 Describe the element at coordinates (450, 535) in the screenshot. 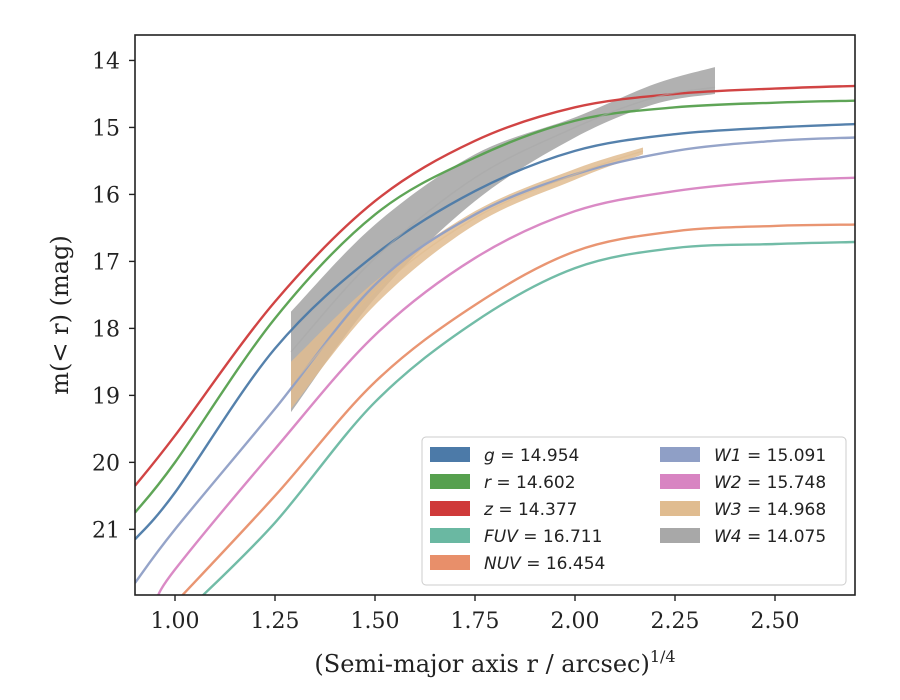

I see `legend-swatch-fuv` at that location.